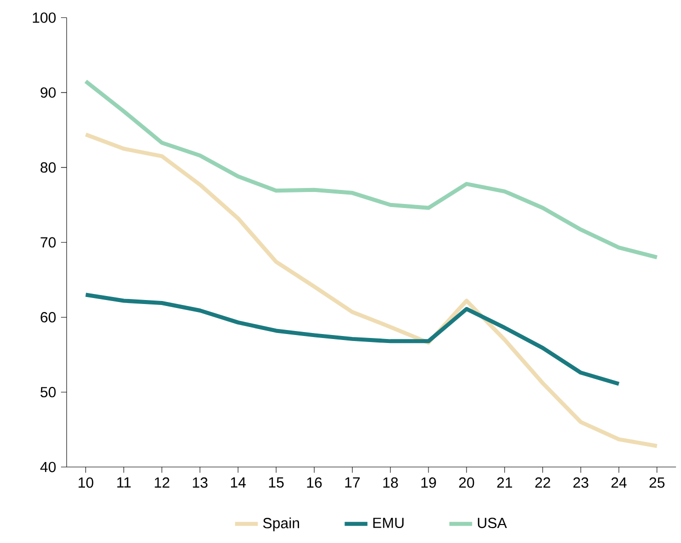 This screenshot has width=681, height=543. What do you see at coordinates (281, 525) in the screenshot?
I see `legend-label: Spain` at bounding box center [281, 525].